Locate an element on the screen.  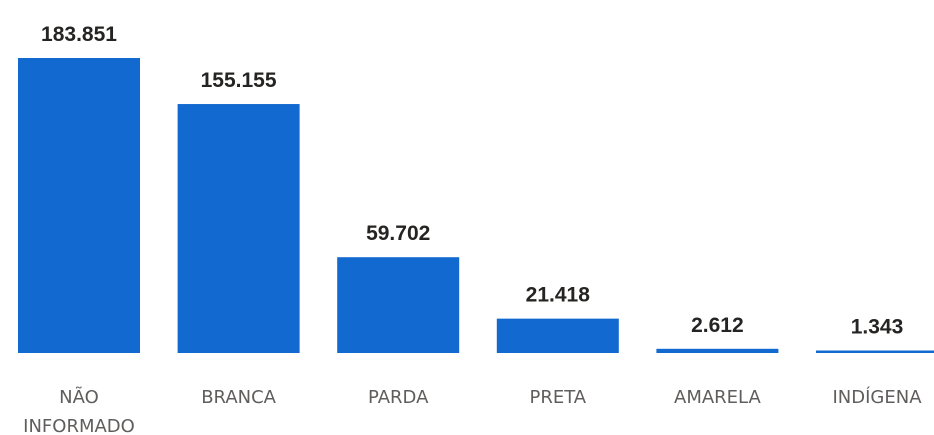
category-label-line: NÃO is located at coordinates (79, 397).